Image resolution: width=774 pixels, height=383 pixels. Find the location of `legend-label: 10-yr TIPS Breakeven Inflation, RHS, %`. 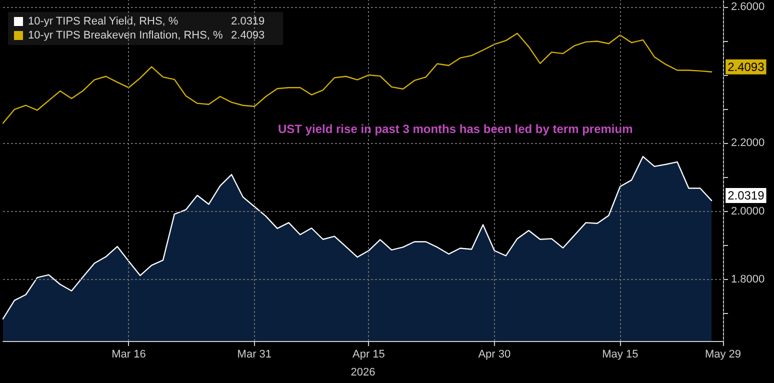

legend-label: 10-yr TIPS Breakeven Inflation, RHS, % is located at coordinates (126, 36).